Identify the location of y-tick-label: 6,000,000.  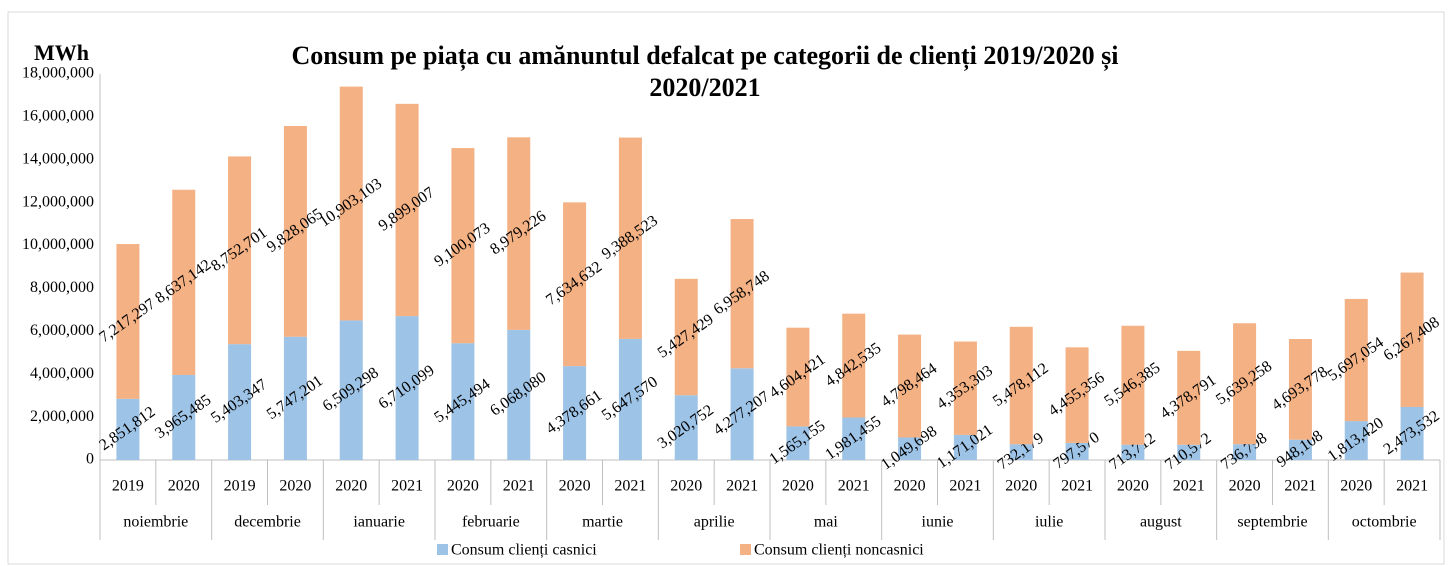
(62, 330).